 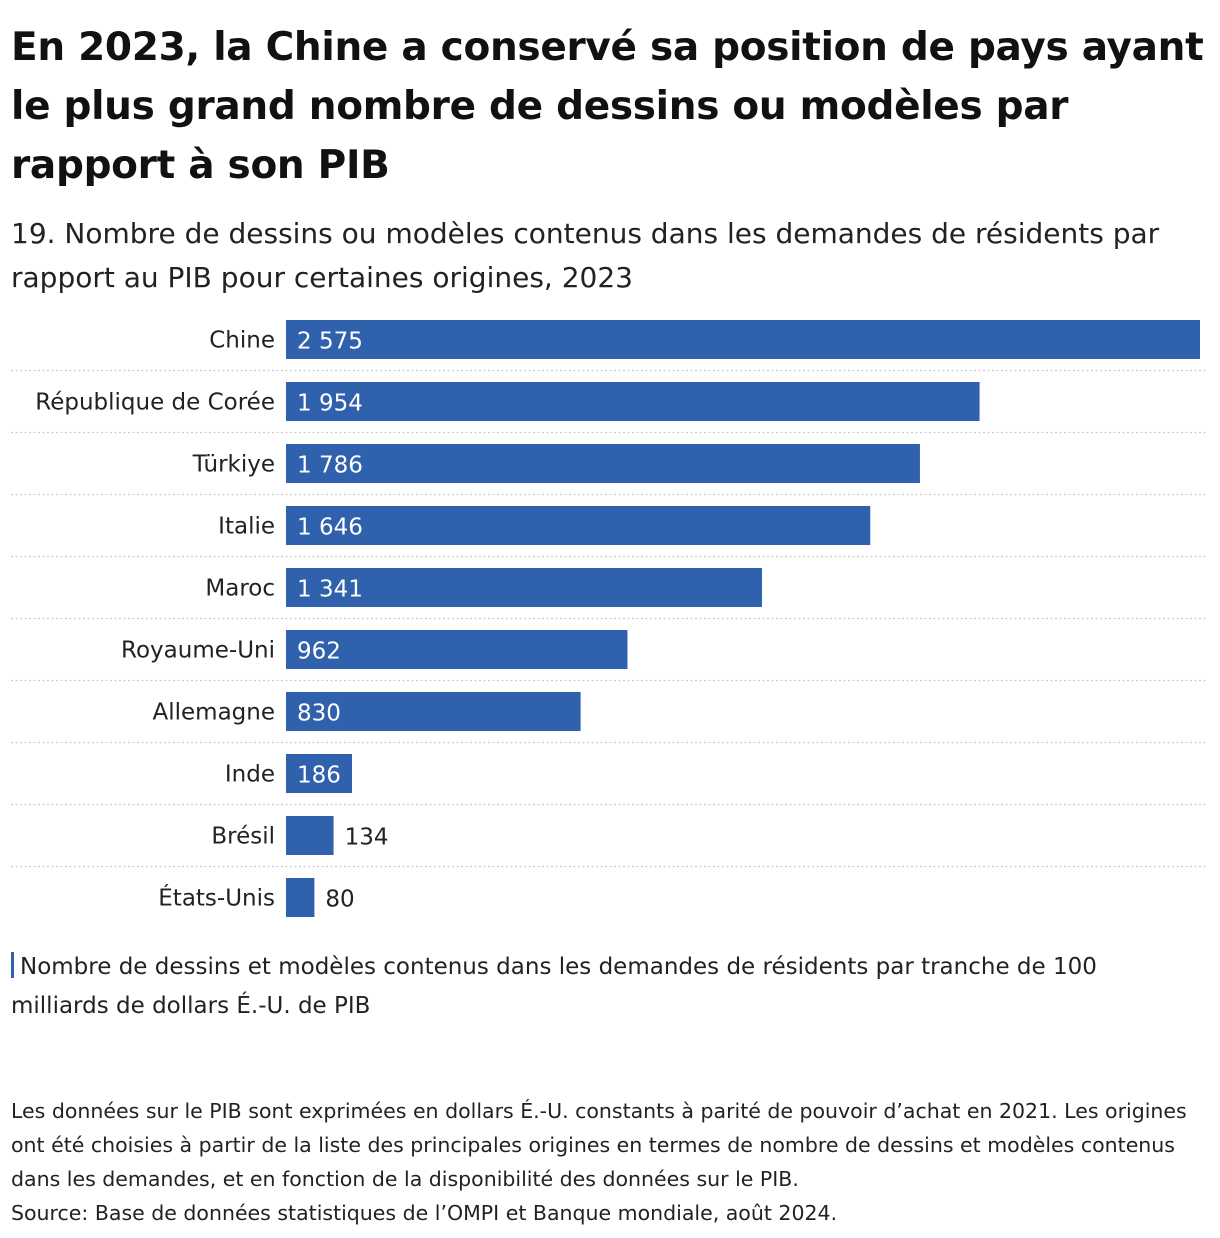 What do you see at coordinates (319, 714) in the screenshot?
I see `value-label: 830` at bounding box center [319, 714].